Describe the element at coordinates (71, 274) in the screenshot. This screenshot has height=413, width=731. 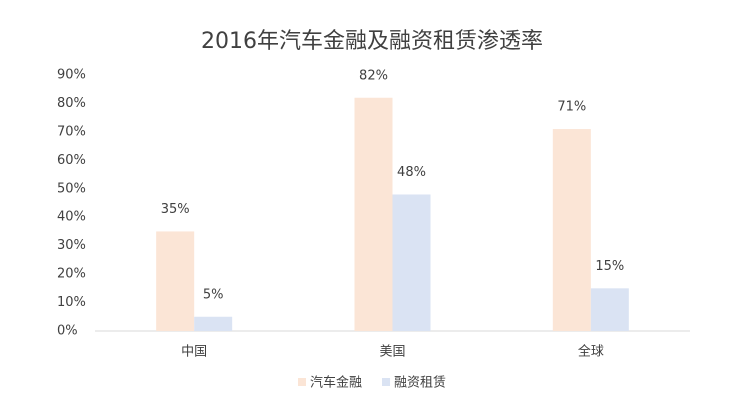
I see `y-tick-label: 20%` at that location.